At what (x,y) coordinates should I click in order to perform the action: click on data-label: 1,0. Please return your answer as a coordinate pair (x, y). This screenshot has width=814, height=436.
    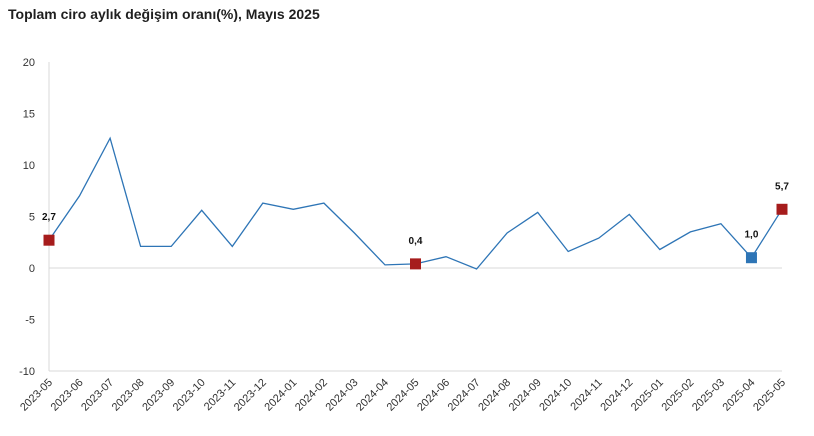
    Looking at the image, I should click on (752, 235).